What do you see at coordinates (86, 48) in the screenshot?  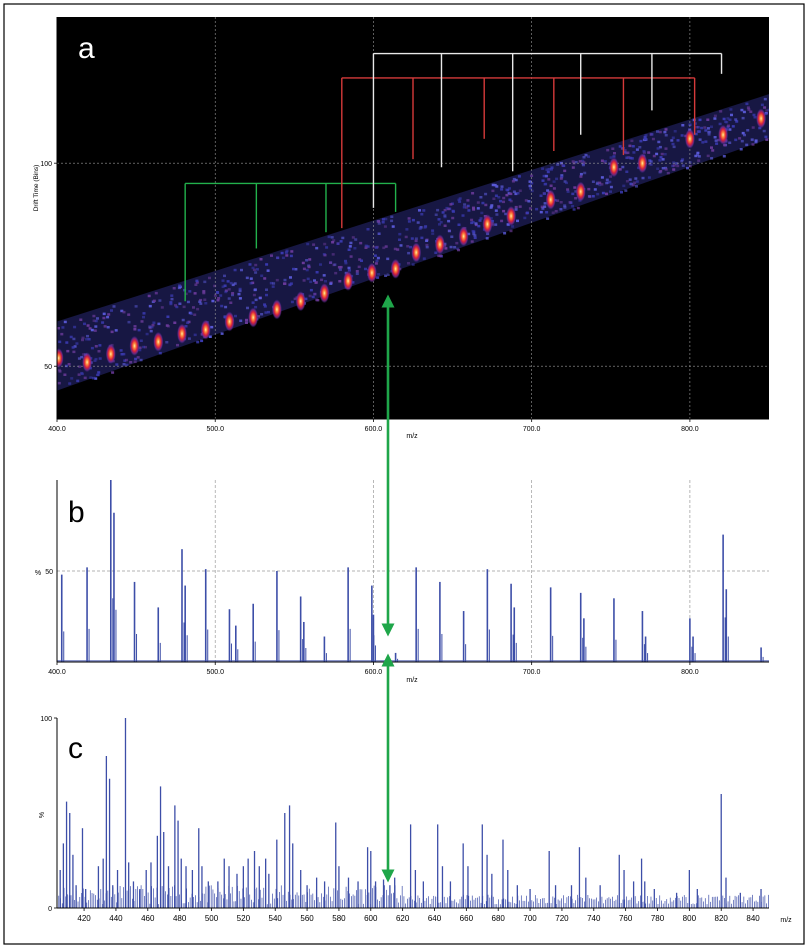 I see `panel-label-a: a` at bounding box center [86, 48].